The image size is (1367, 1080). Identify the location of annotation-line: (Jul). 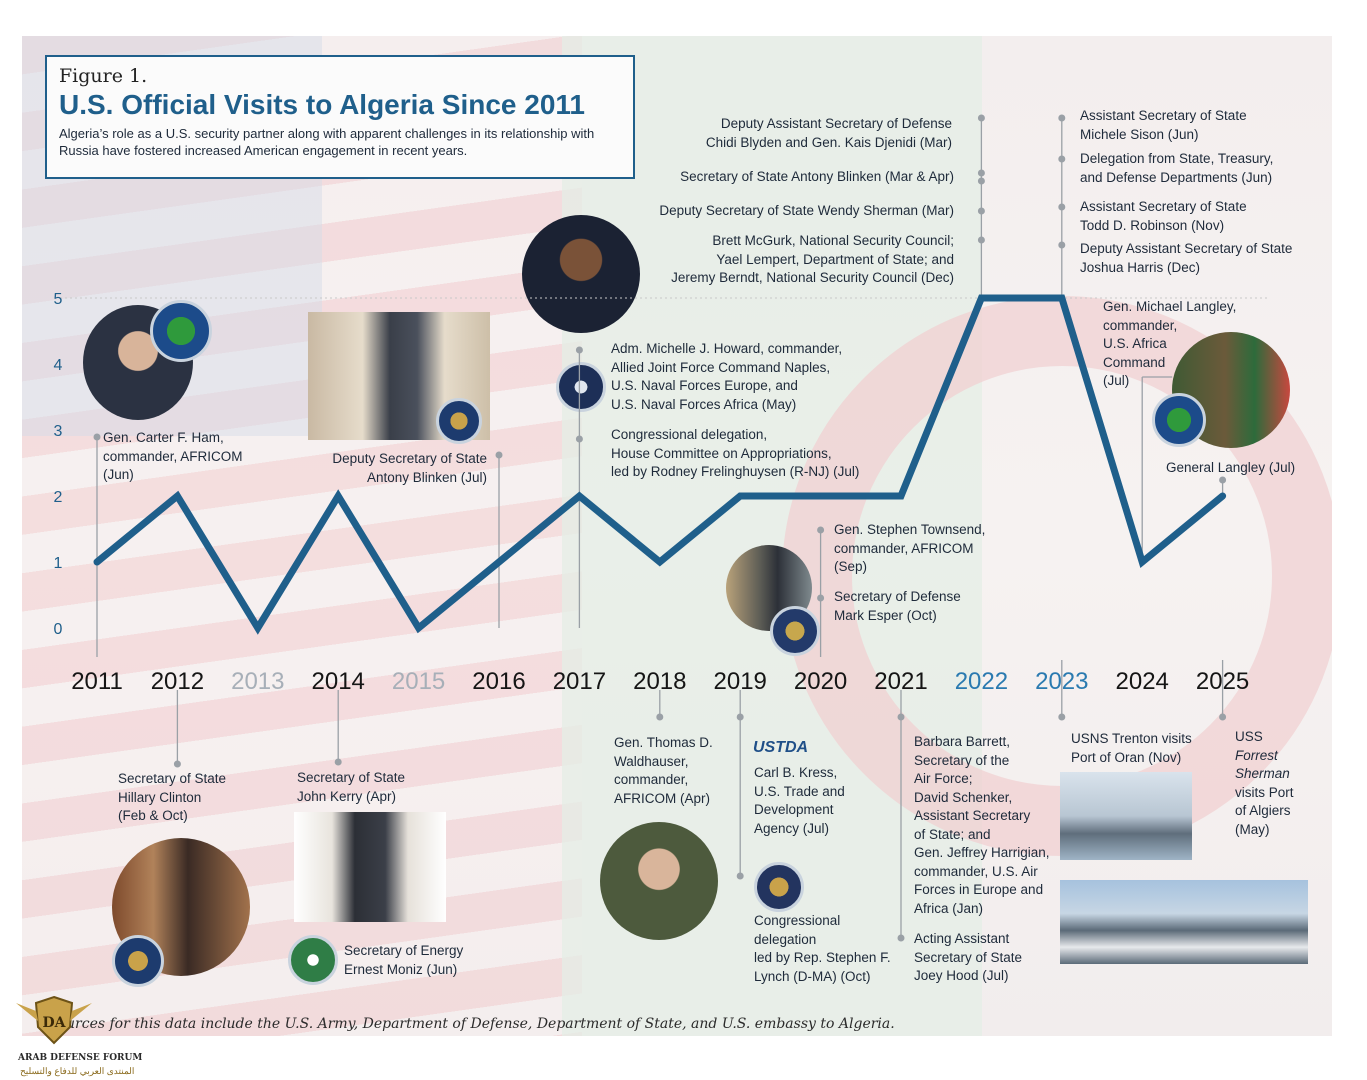
(1116, 380).